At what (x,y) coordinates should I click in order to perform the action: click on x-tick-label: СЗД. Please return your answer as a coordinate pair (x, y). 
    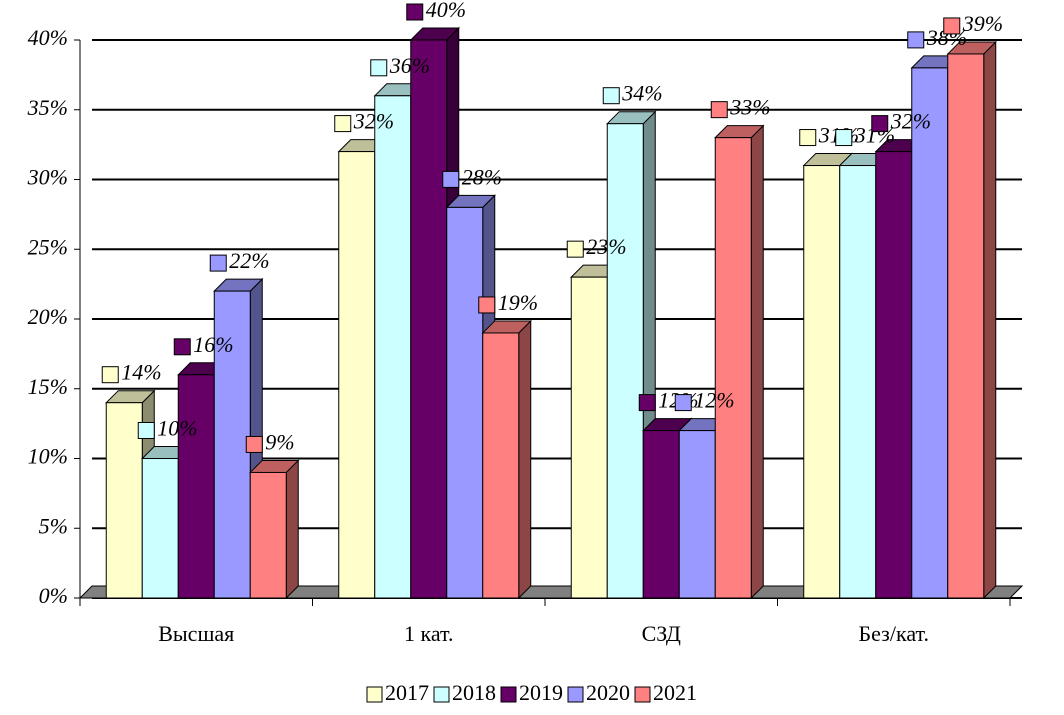
    Looking at the image, I should click on (661, 633).